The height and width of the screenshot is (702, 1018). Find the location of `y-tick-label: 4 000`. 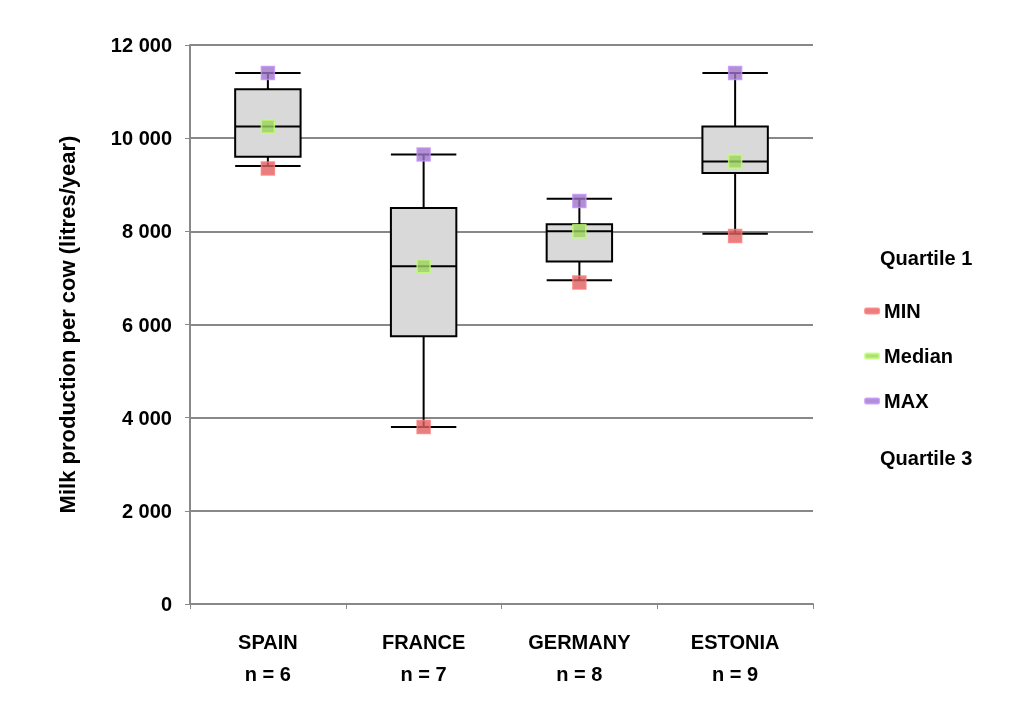

y-tick-label: 4 000 is located at coordinates (146, 417).